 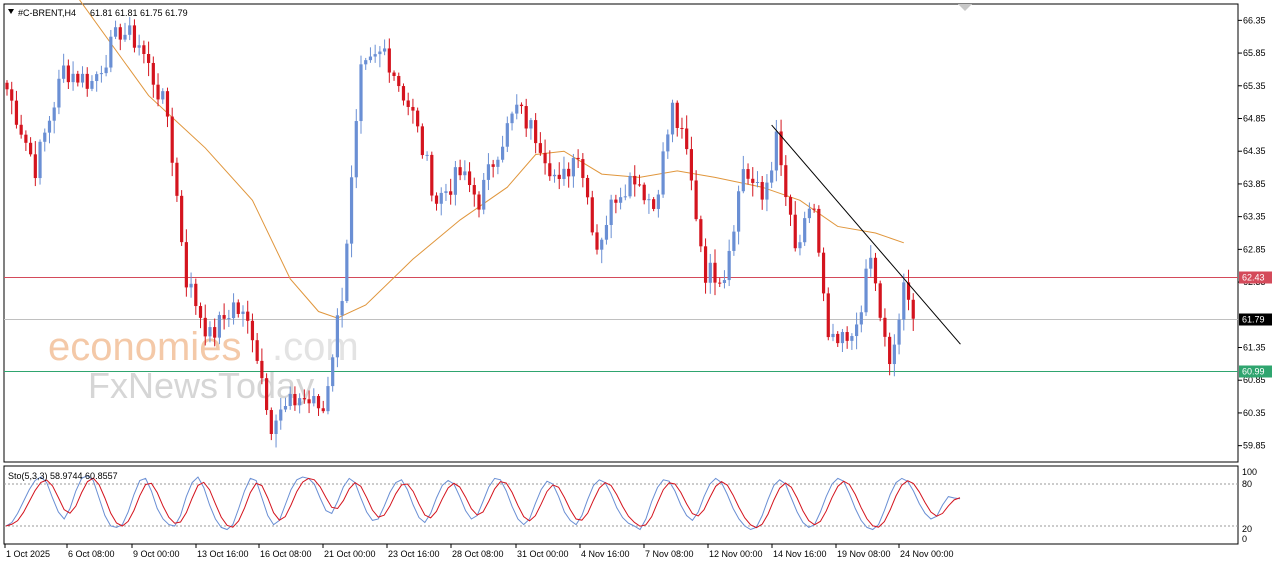 I want to click on watermark-logo: economies .com FxNewsToday, so click(x=203, y=365).